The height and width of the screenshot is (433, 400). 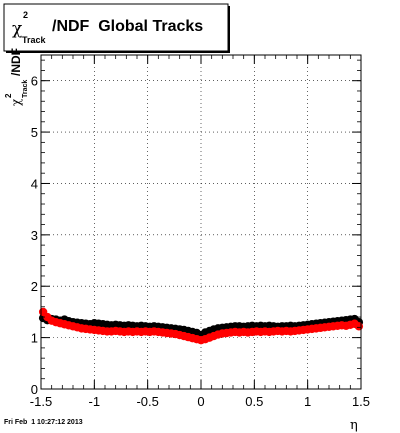 What do you see at coordinates (361, 401) in the screenshot?
I see `x-tick-label: 1.5` at bounding box center [361, 401].